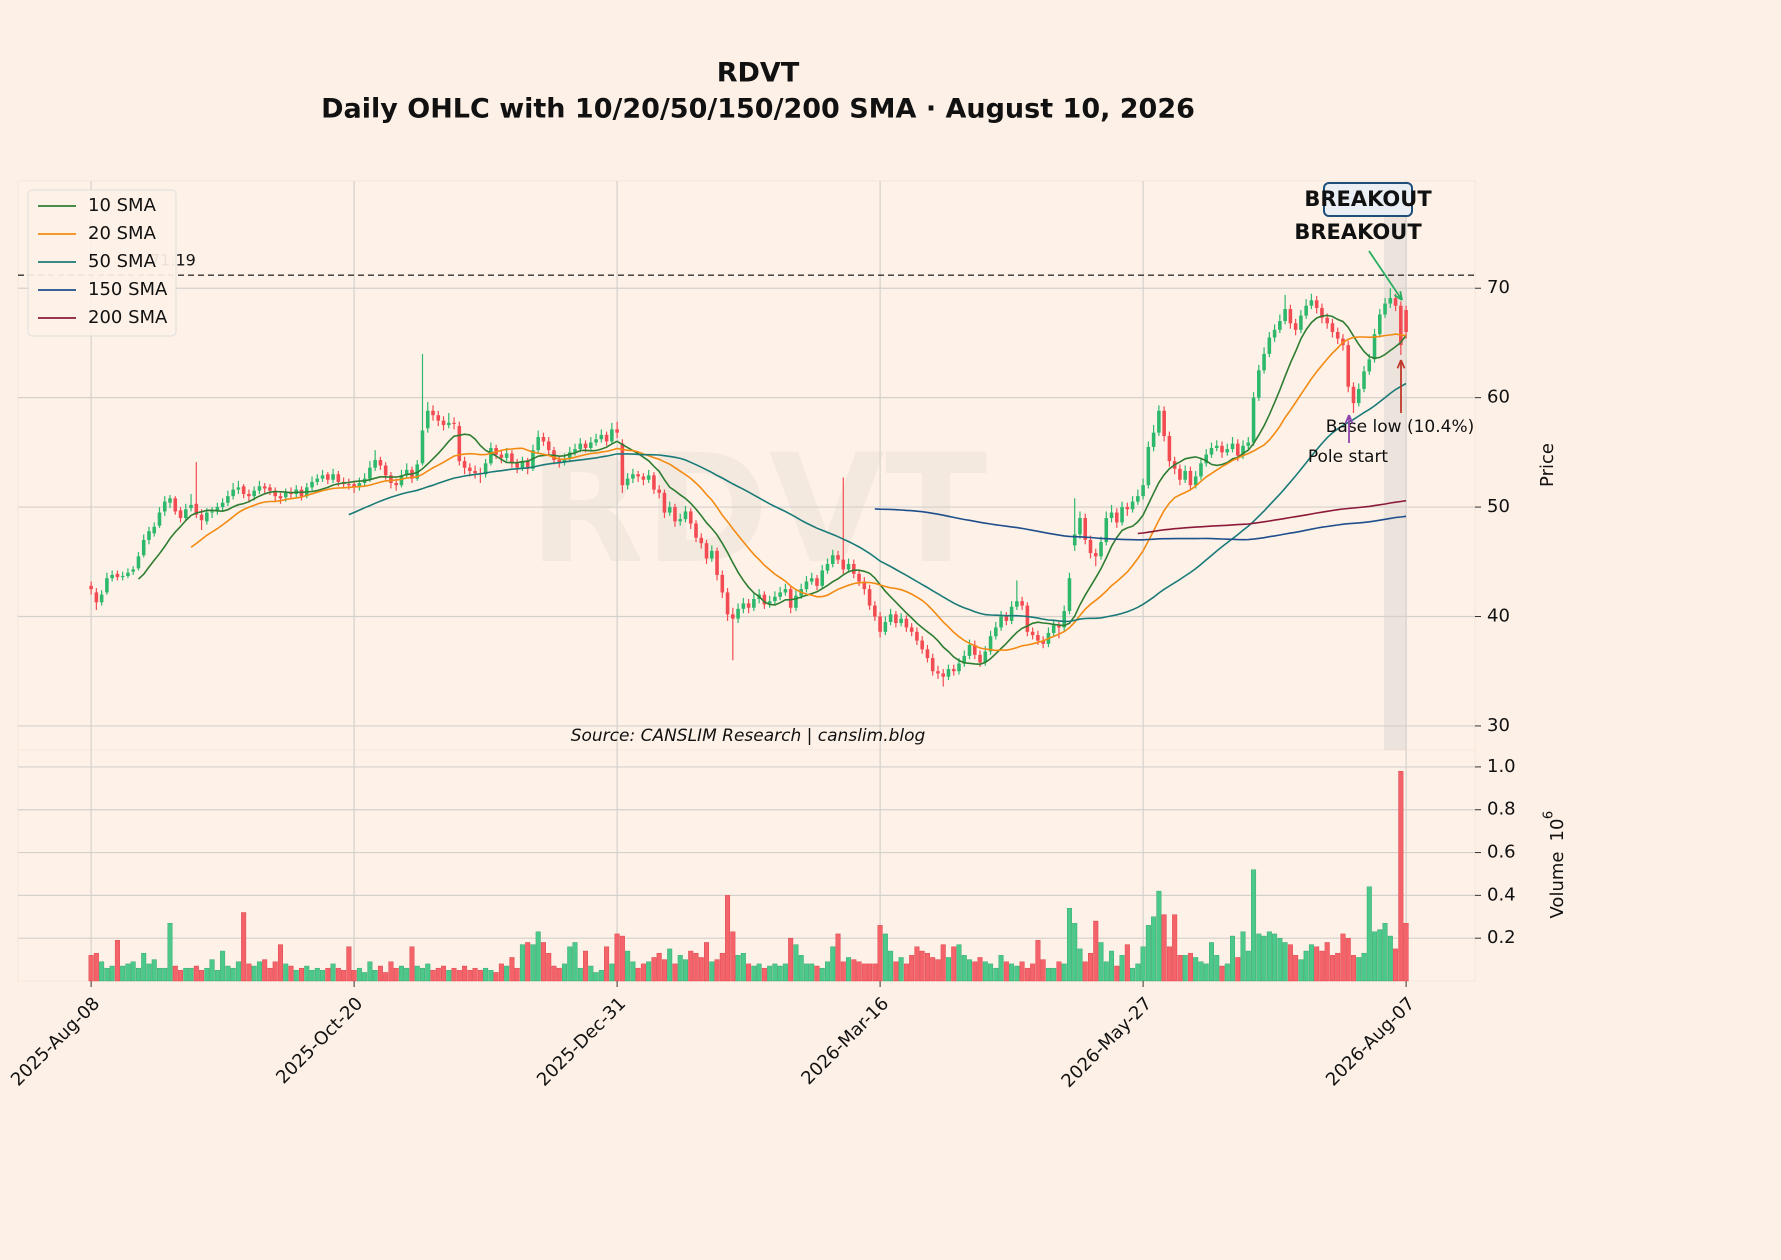 Image resolution: width=1781 pixels, height=1260 pixels. Describe the element at coordinates (128, 289) in the screenshot. I see `legend-label: 150 SMA` at that location.